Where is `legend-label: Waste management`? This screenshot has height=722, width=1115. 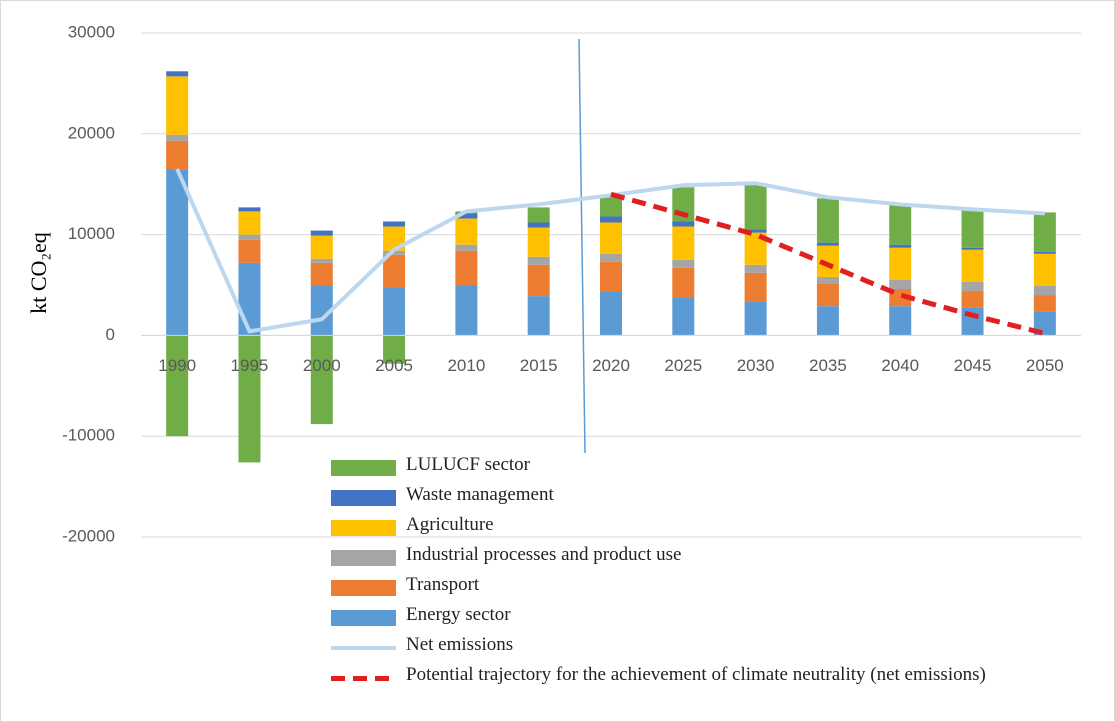 legend-label: Waste management is located at coordinates (480, 494).